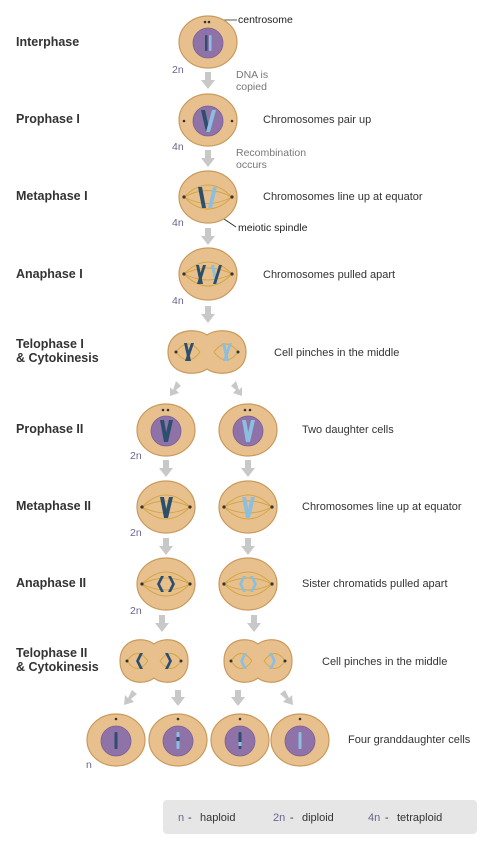  Describe the element at coordinates (217, 818) in the screenshot. I see `legend-text-haploid: haploid` at that location.